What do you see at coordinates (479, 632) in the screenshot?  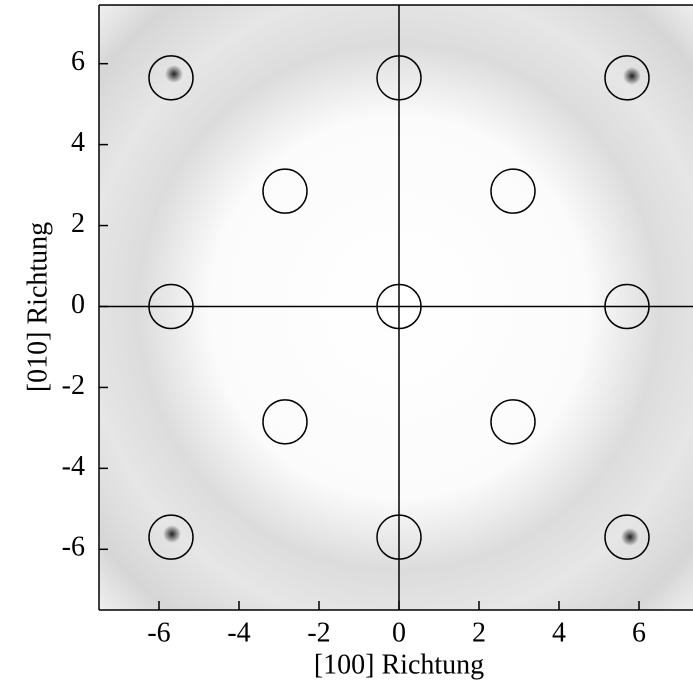 I see `x-tick-label: 2` at bounding box center [479, 632].